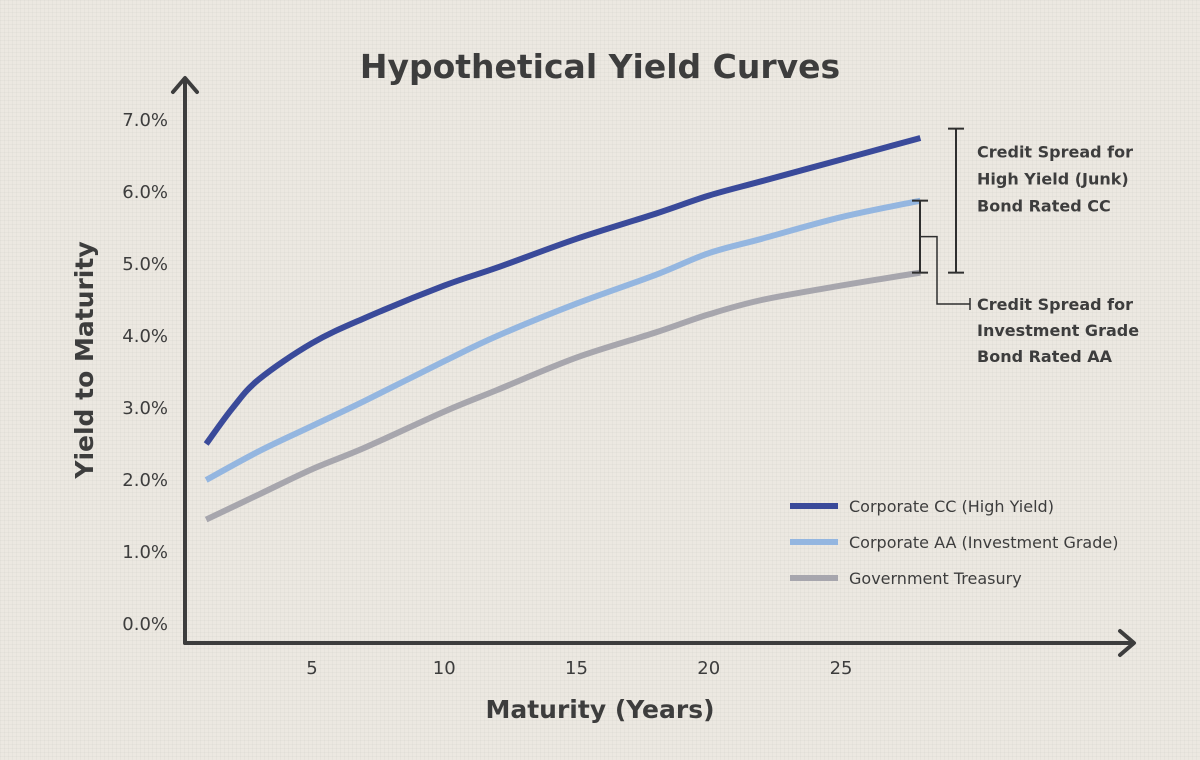 This screenshot has width=1200, height=760. I want to click on x-tick-label: 10, so click(444, 668).